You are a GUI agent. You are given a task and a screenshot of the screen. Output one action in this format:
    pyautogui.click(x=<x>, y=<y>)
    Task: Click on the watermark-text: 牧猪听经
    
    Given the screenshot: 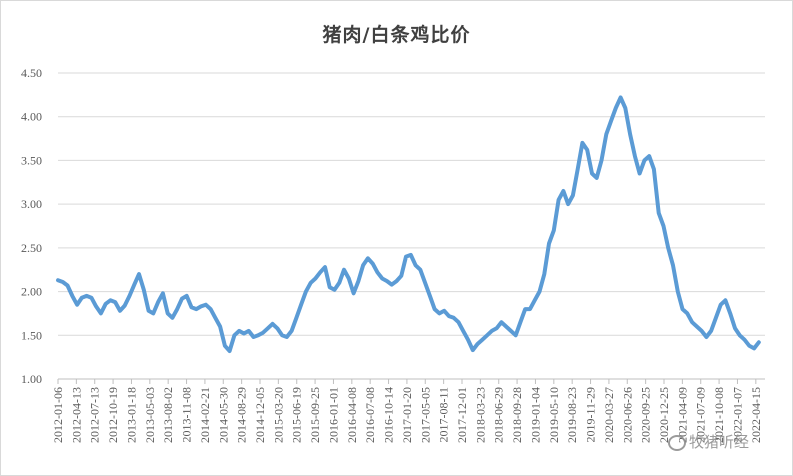 What is the action you would take?
    pyautogui.click(x=719, y=442)
    